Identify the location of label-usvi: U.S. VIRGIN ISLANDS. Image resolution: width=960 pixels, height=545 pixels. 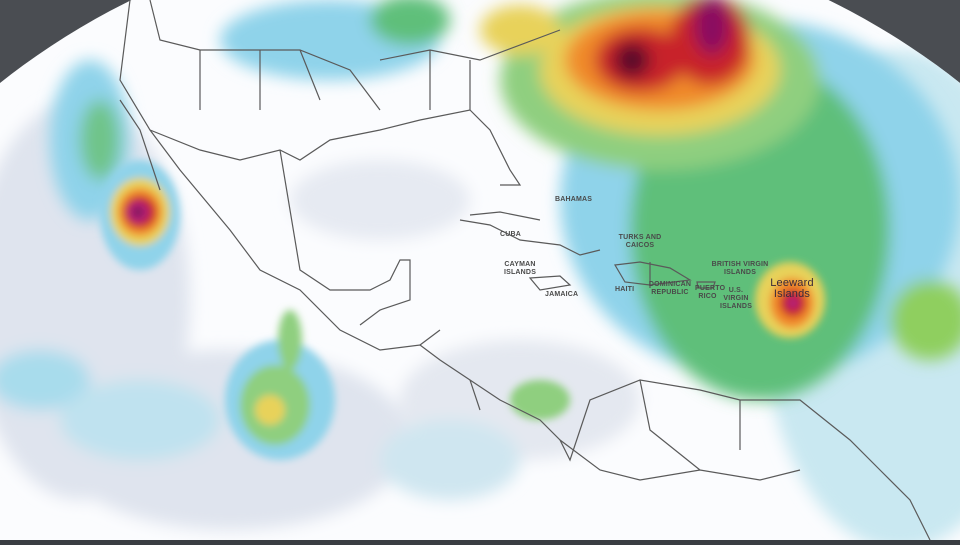
(736, 298).